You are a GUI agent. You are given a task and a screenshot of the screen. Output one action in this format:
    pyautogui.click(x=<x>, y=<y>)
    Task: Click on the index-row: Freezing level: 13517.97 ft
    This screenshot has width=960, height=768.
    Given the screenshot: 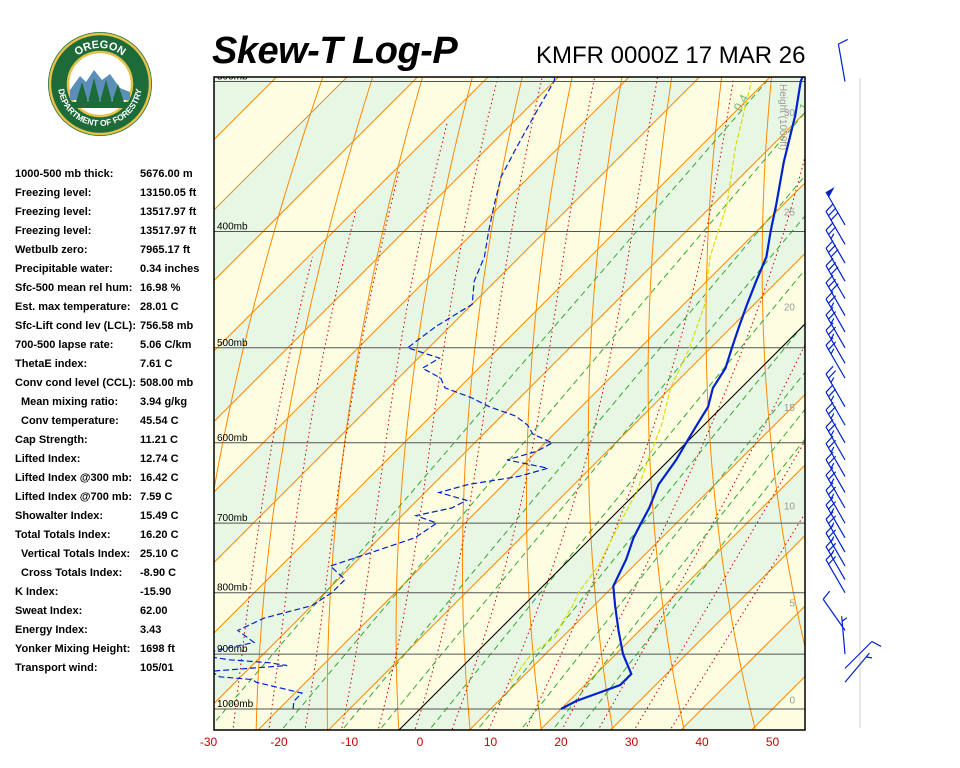 What is the action you would take?
    pyautogui.click(x=115, y=234)
    